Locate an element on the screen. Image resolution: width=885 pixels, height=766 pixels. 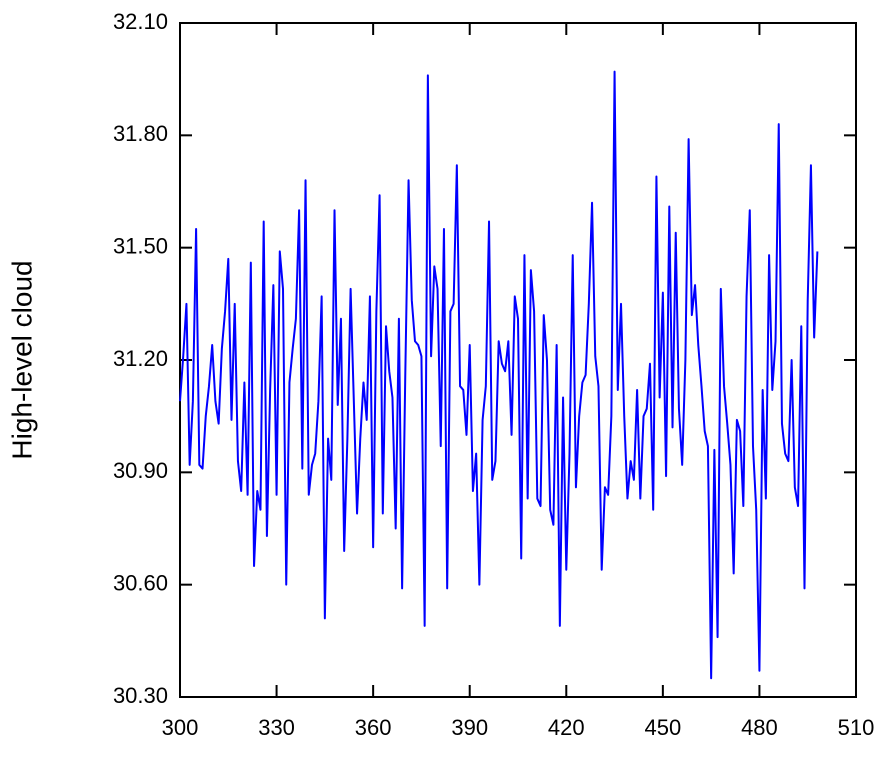
x-tick-label: 450 is located at coordinates (662, 727).